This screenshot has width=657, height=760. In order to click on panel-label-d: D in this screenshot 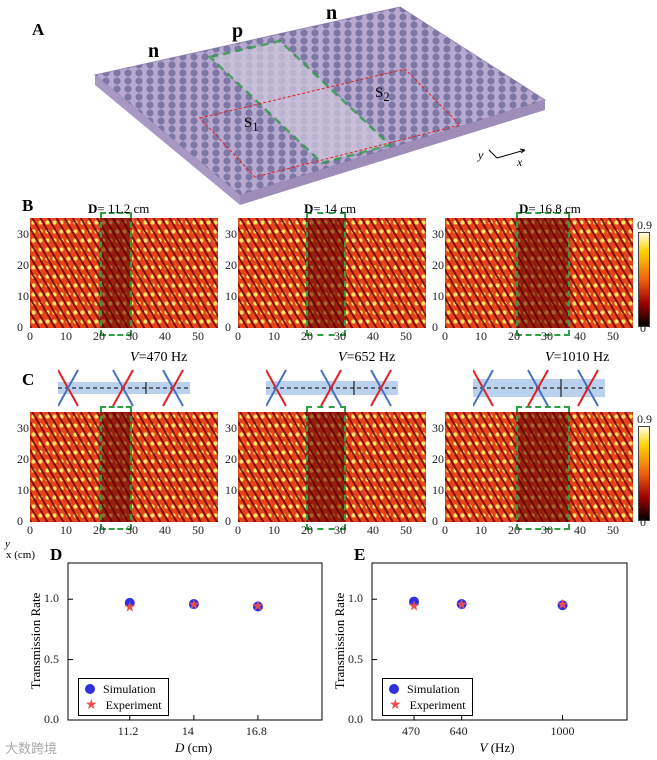, I will do `click(56, 554)`.